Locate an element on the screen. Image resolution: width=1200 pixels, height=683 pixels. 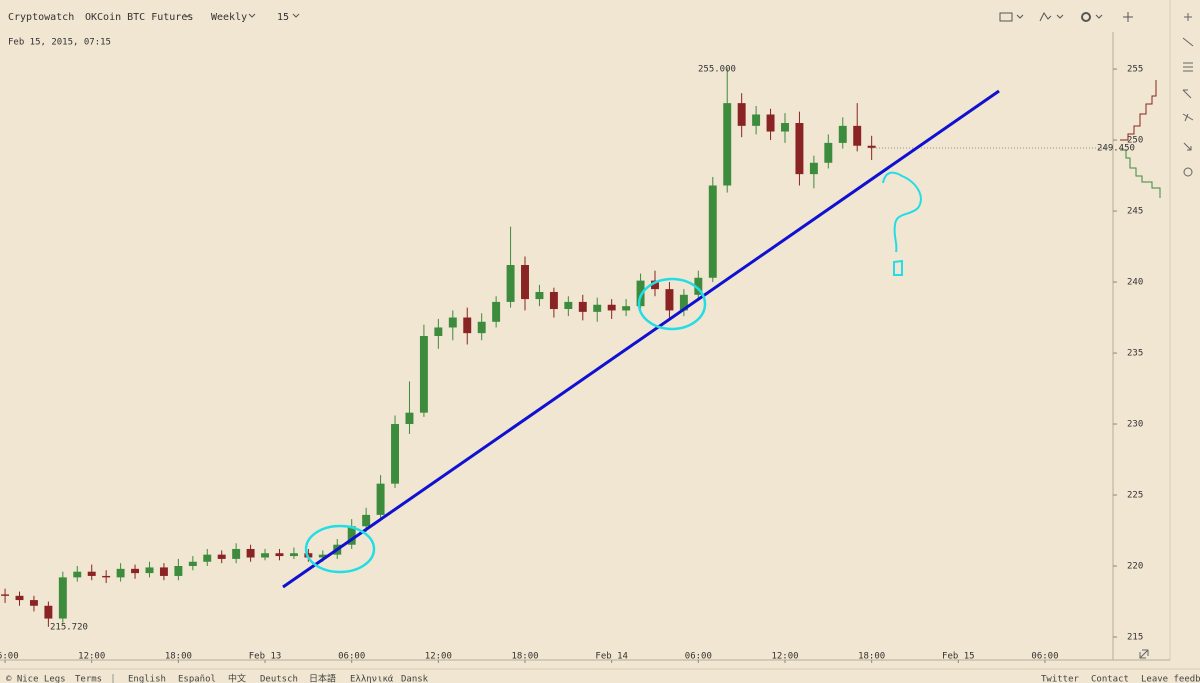
footer-link: Ελληνικά is located at coordinates (372, 679).